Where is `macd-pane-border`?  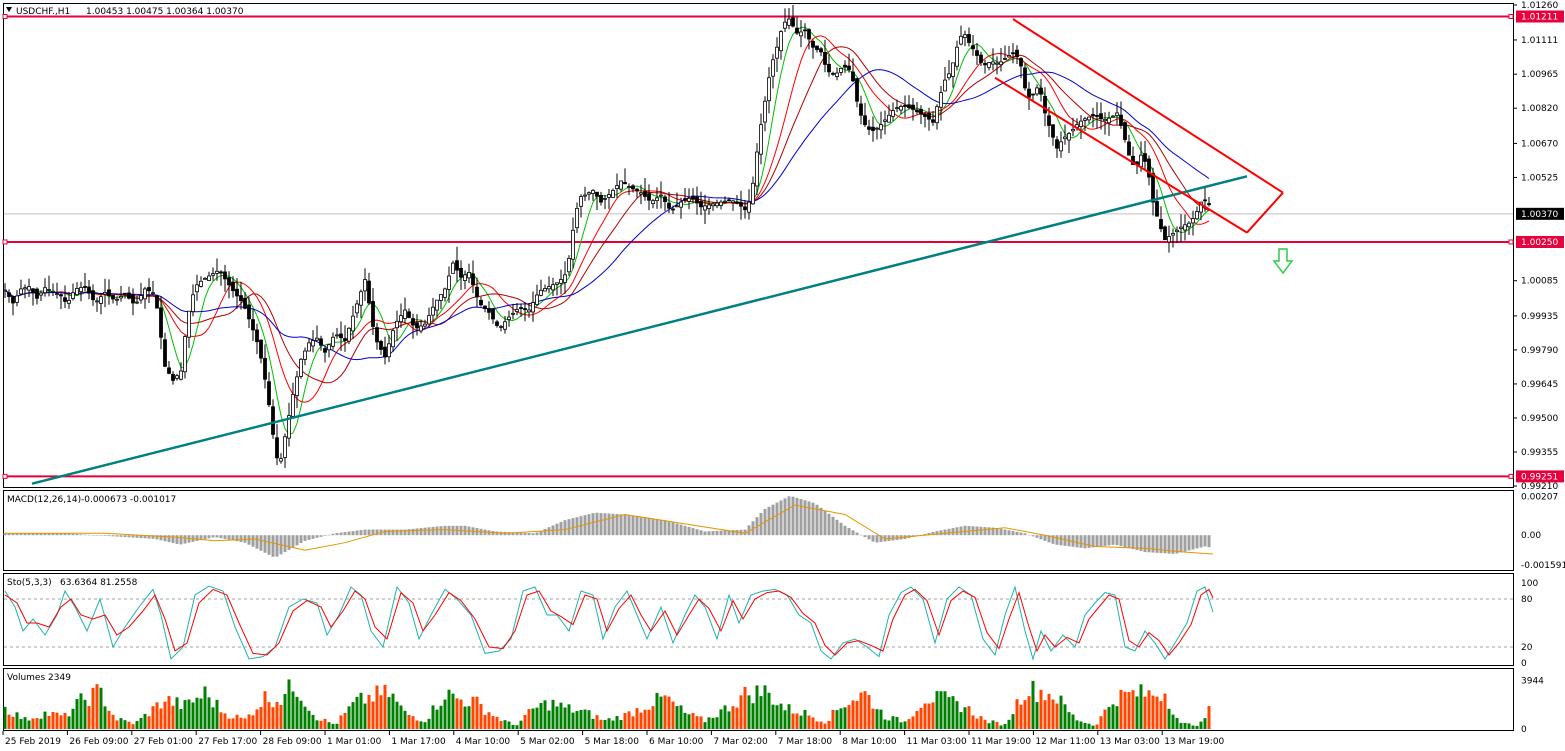 macd-pane-border is located at coordinates (758, 530).